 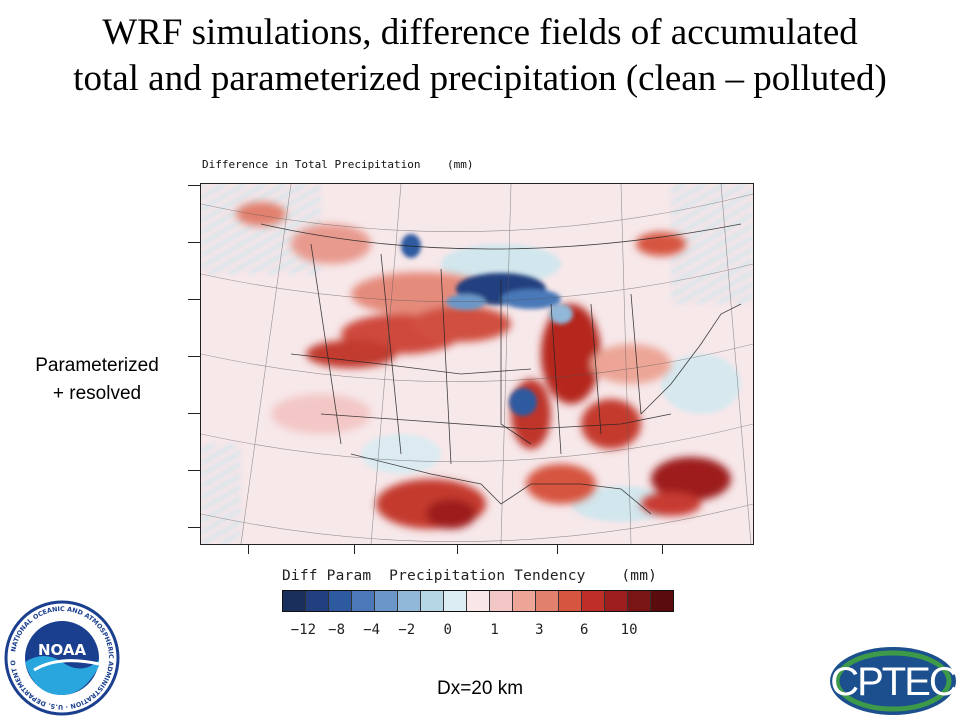 What do you see at coordinates (338, 164) in the screenshot?
I see `map-title: Difference in Total Precipitation (mm)` at bounding box center [338, 164].